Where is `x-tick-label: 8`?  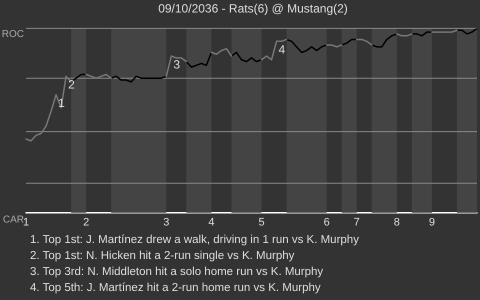
x-tick-label: 8 is located at coordinates (397, 222).